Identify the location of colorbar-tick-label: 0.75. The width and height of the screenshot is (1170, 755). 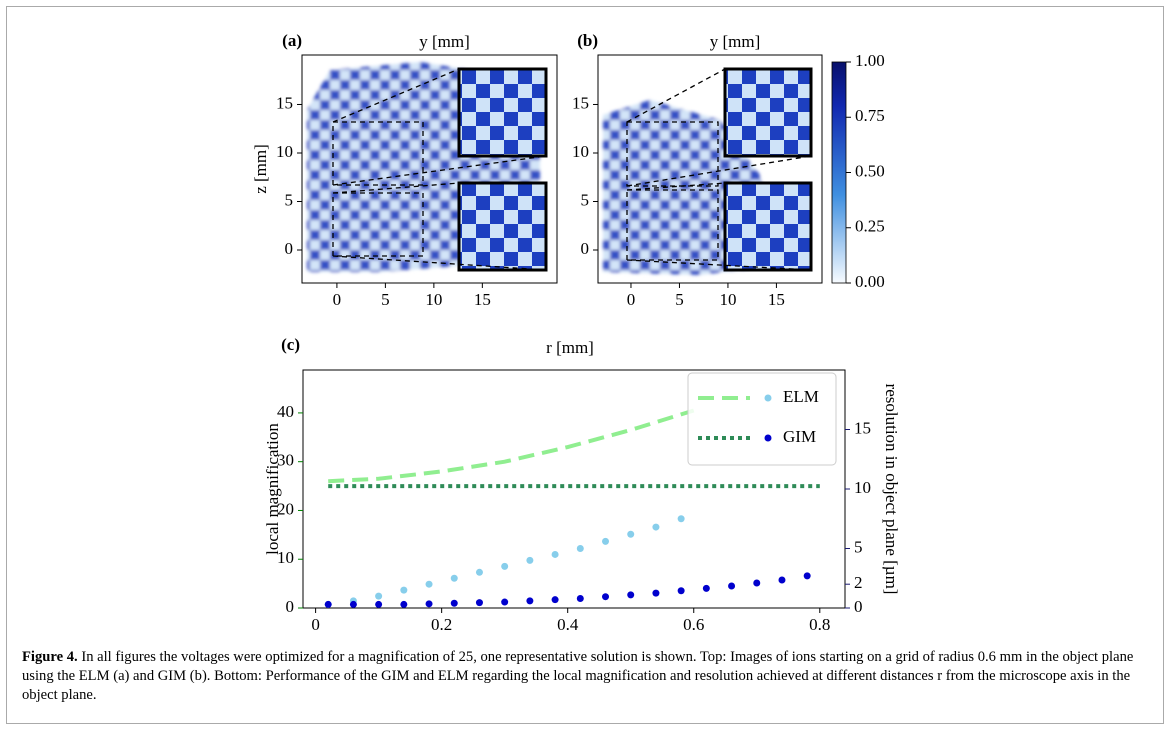
(870, 115).